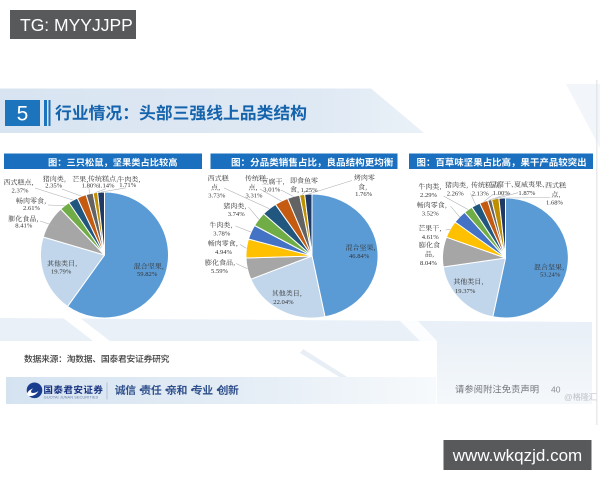 The width and height of the screenshot is (600, 480). Describe the element at coordinates (54, 185) in the screenshot. I see `svg-text: 2.35%` at that location.